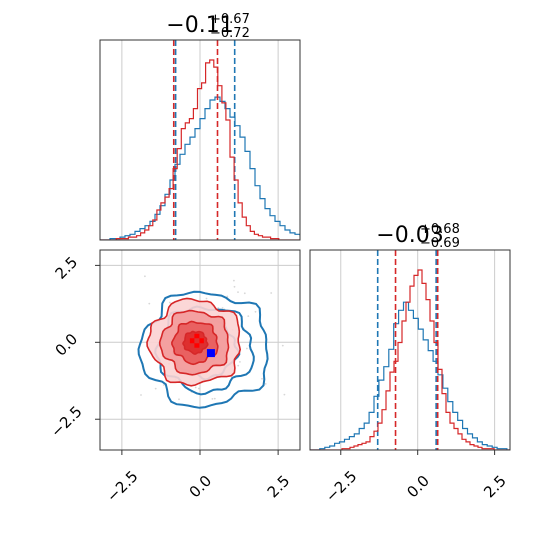  I want to click on y-marginal-frame, so click(410, 350).